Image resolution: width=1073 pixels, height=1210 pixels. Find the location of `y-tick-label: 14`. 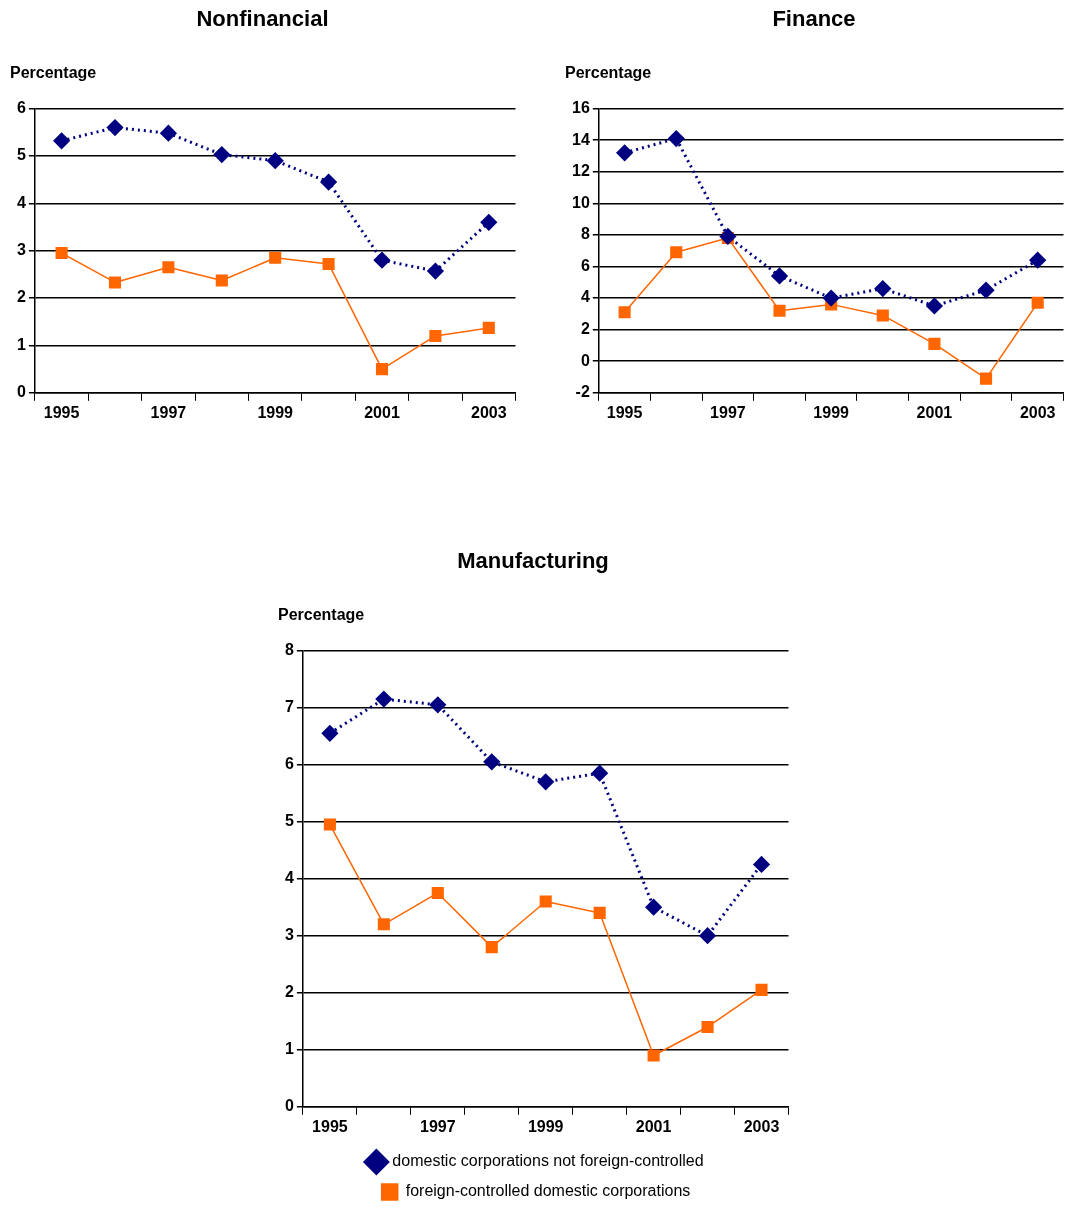

y-tick-label: 14 is located at coordinates (581, 139).